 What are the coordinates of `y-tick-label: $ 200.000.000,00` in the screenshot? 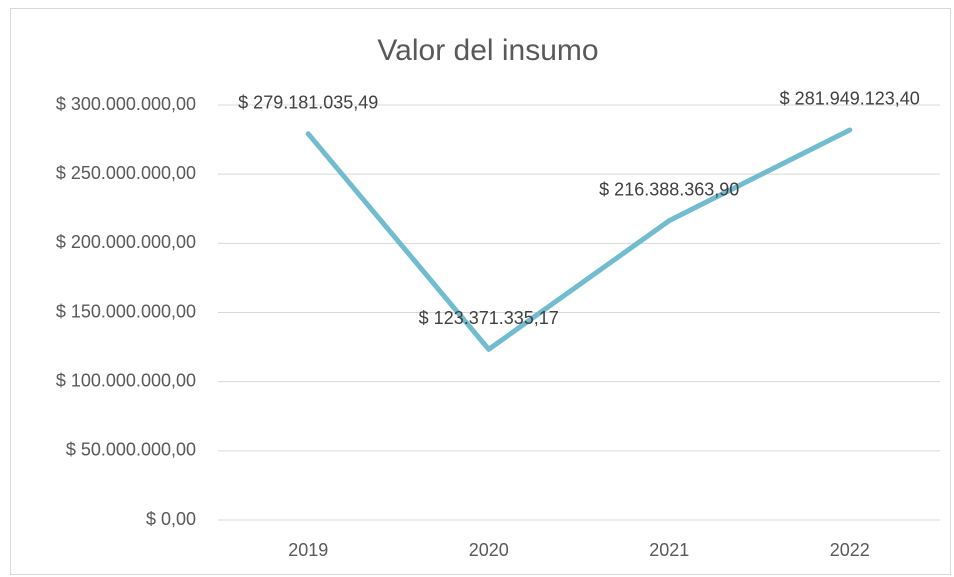 It's located at (126, 242).